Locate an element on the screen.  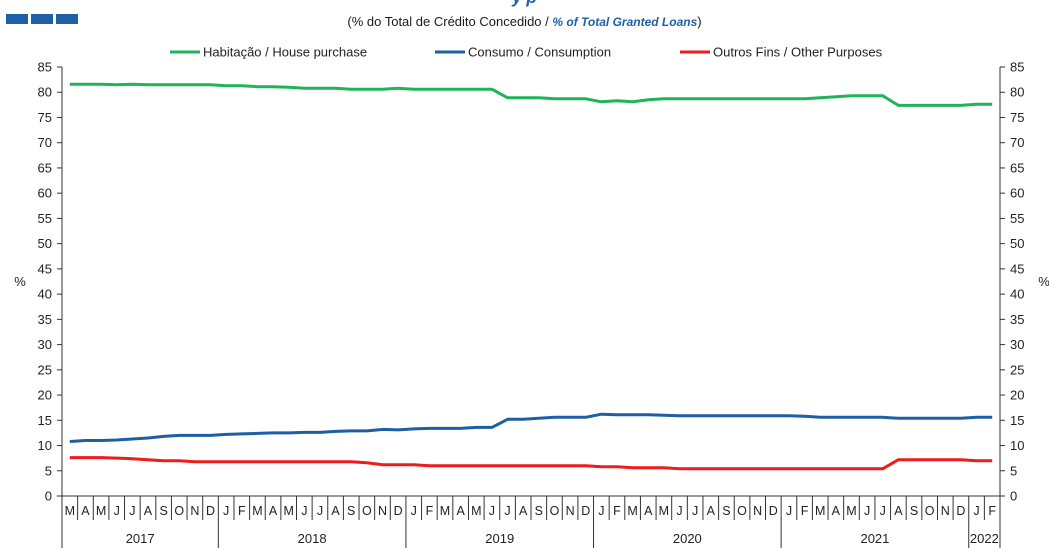
y-tick-label-left: 40 is located at coordinates (45, 294).